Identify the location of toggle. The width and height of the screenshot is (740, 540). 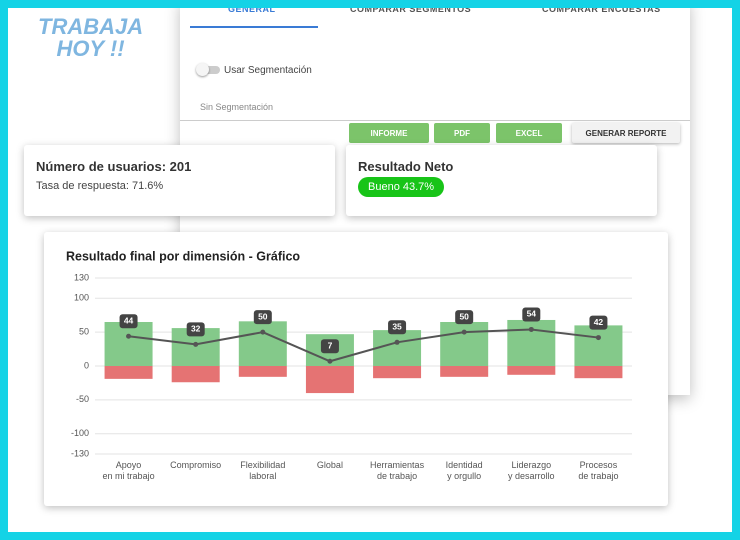
(209, 70).